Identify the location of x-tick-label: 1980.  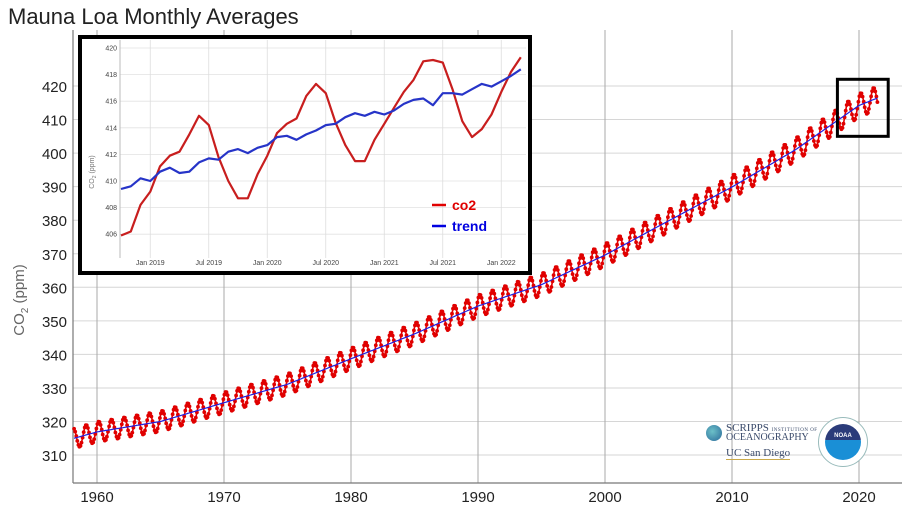
(350, 497).